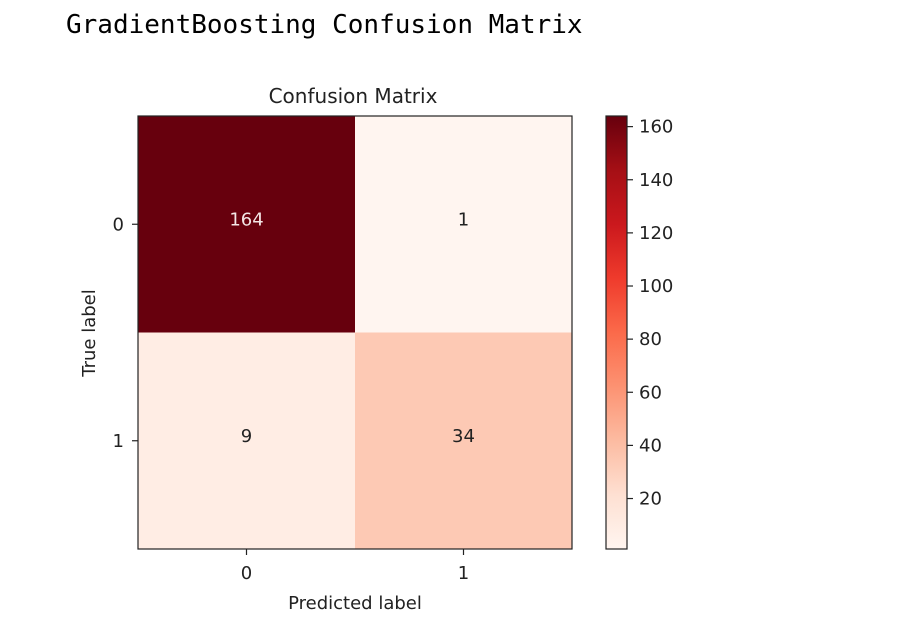  Describe the element at coordinates (246, 436) in the screenshot. I see `cell-value-label: 9` at that location.